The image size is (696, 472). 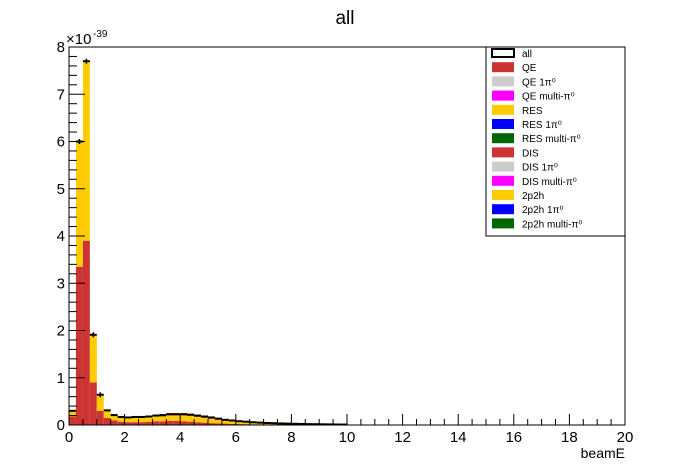 What do you see at coordinates (539, 82) in the screenshot?
I see `legend-label: QE 1π⁰` at bounding box center [539, 82].